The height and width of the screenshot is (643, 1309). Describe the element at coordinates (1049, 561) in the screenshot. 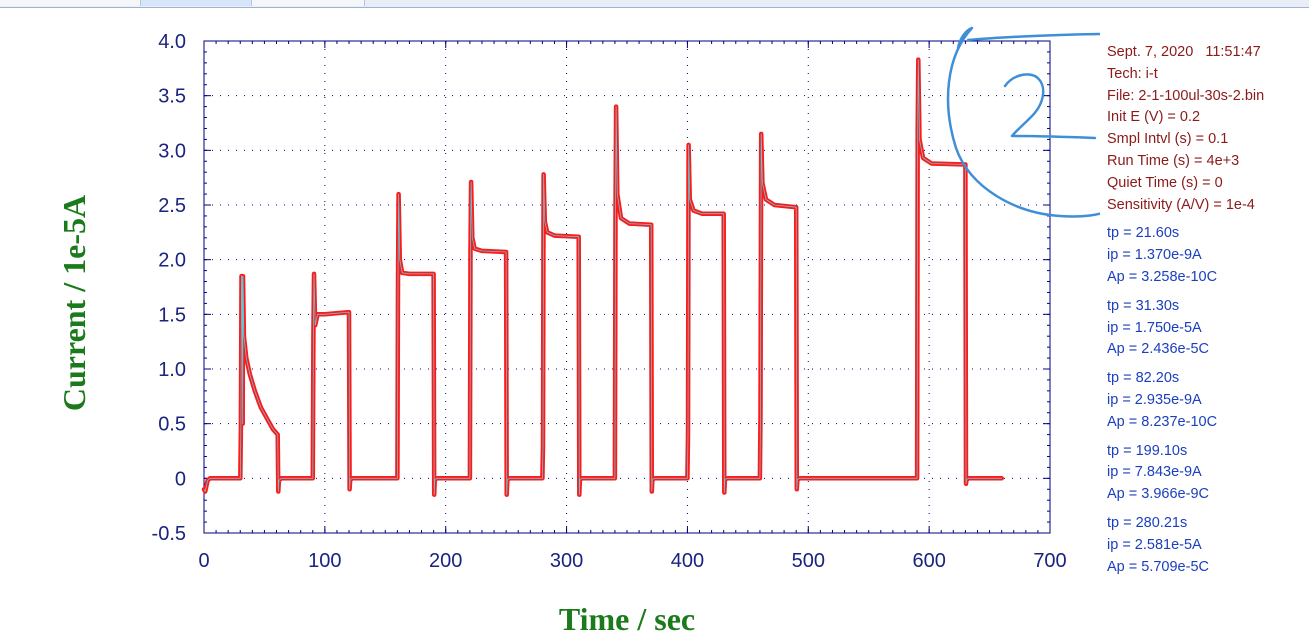

I see `x-tick-label: 700` at that location.